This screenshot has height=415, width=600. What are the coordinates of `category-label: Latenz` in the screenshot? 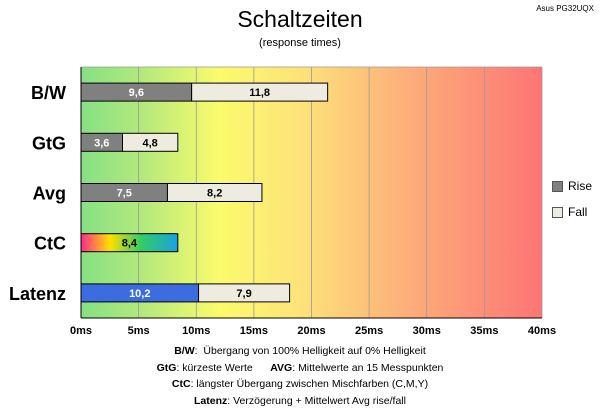 It's located at (37, 294).